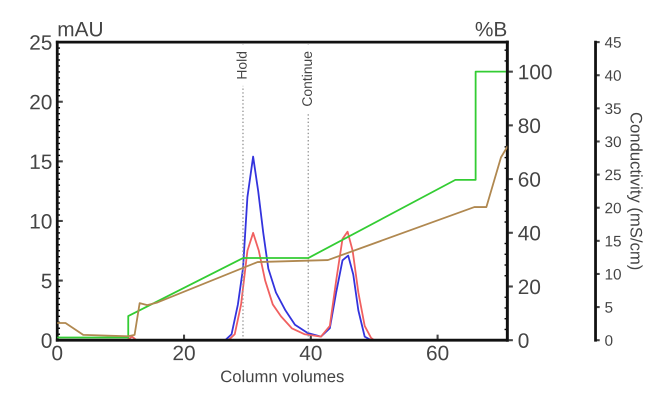  Describe the element at coordinates (608, 340) in the screenshot. I see `y3-tick-label: 0` at that location.